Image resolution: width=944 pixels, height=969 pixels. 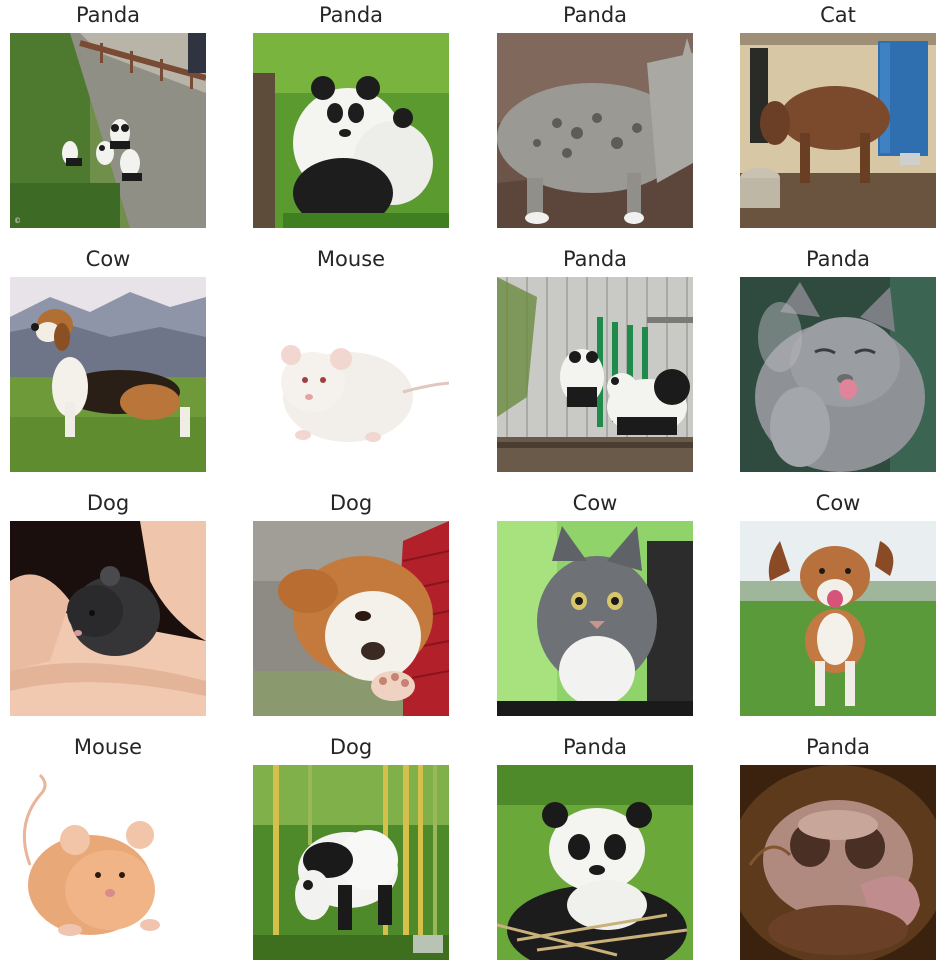 I want to click on photo-mouse-in-hands, so click(x=108, y=618).